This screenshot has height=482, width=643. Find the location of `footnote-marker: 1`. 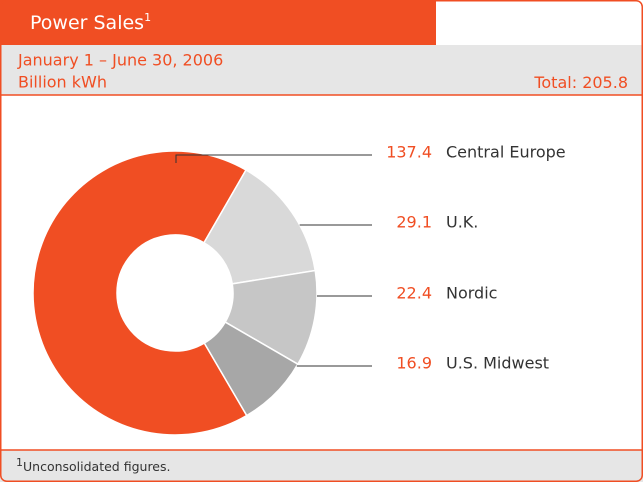

footnote-marker: 1 is located at coordinates (19, 462).